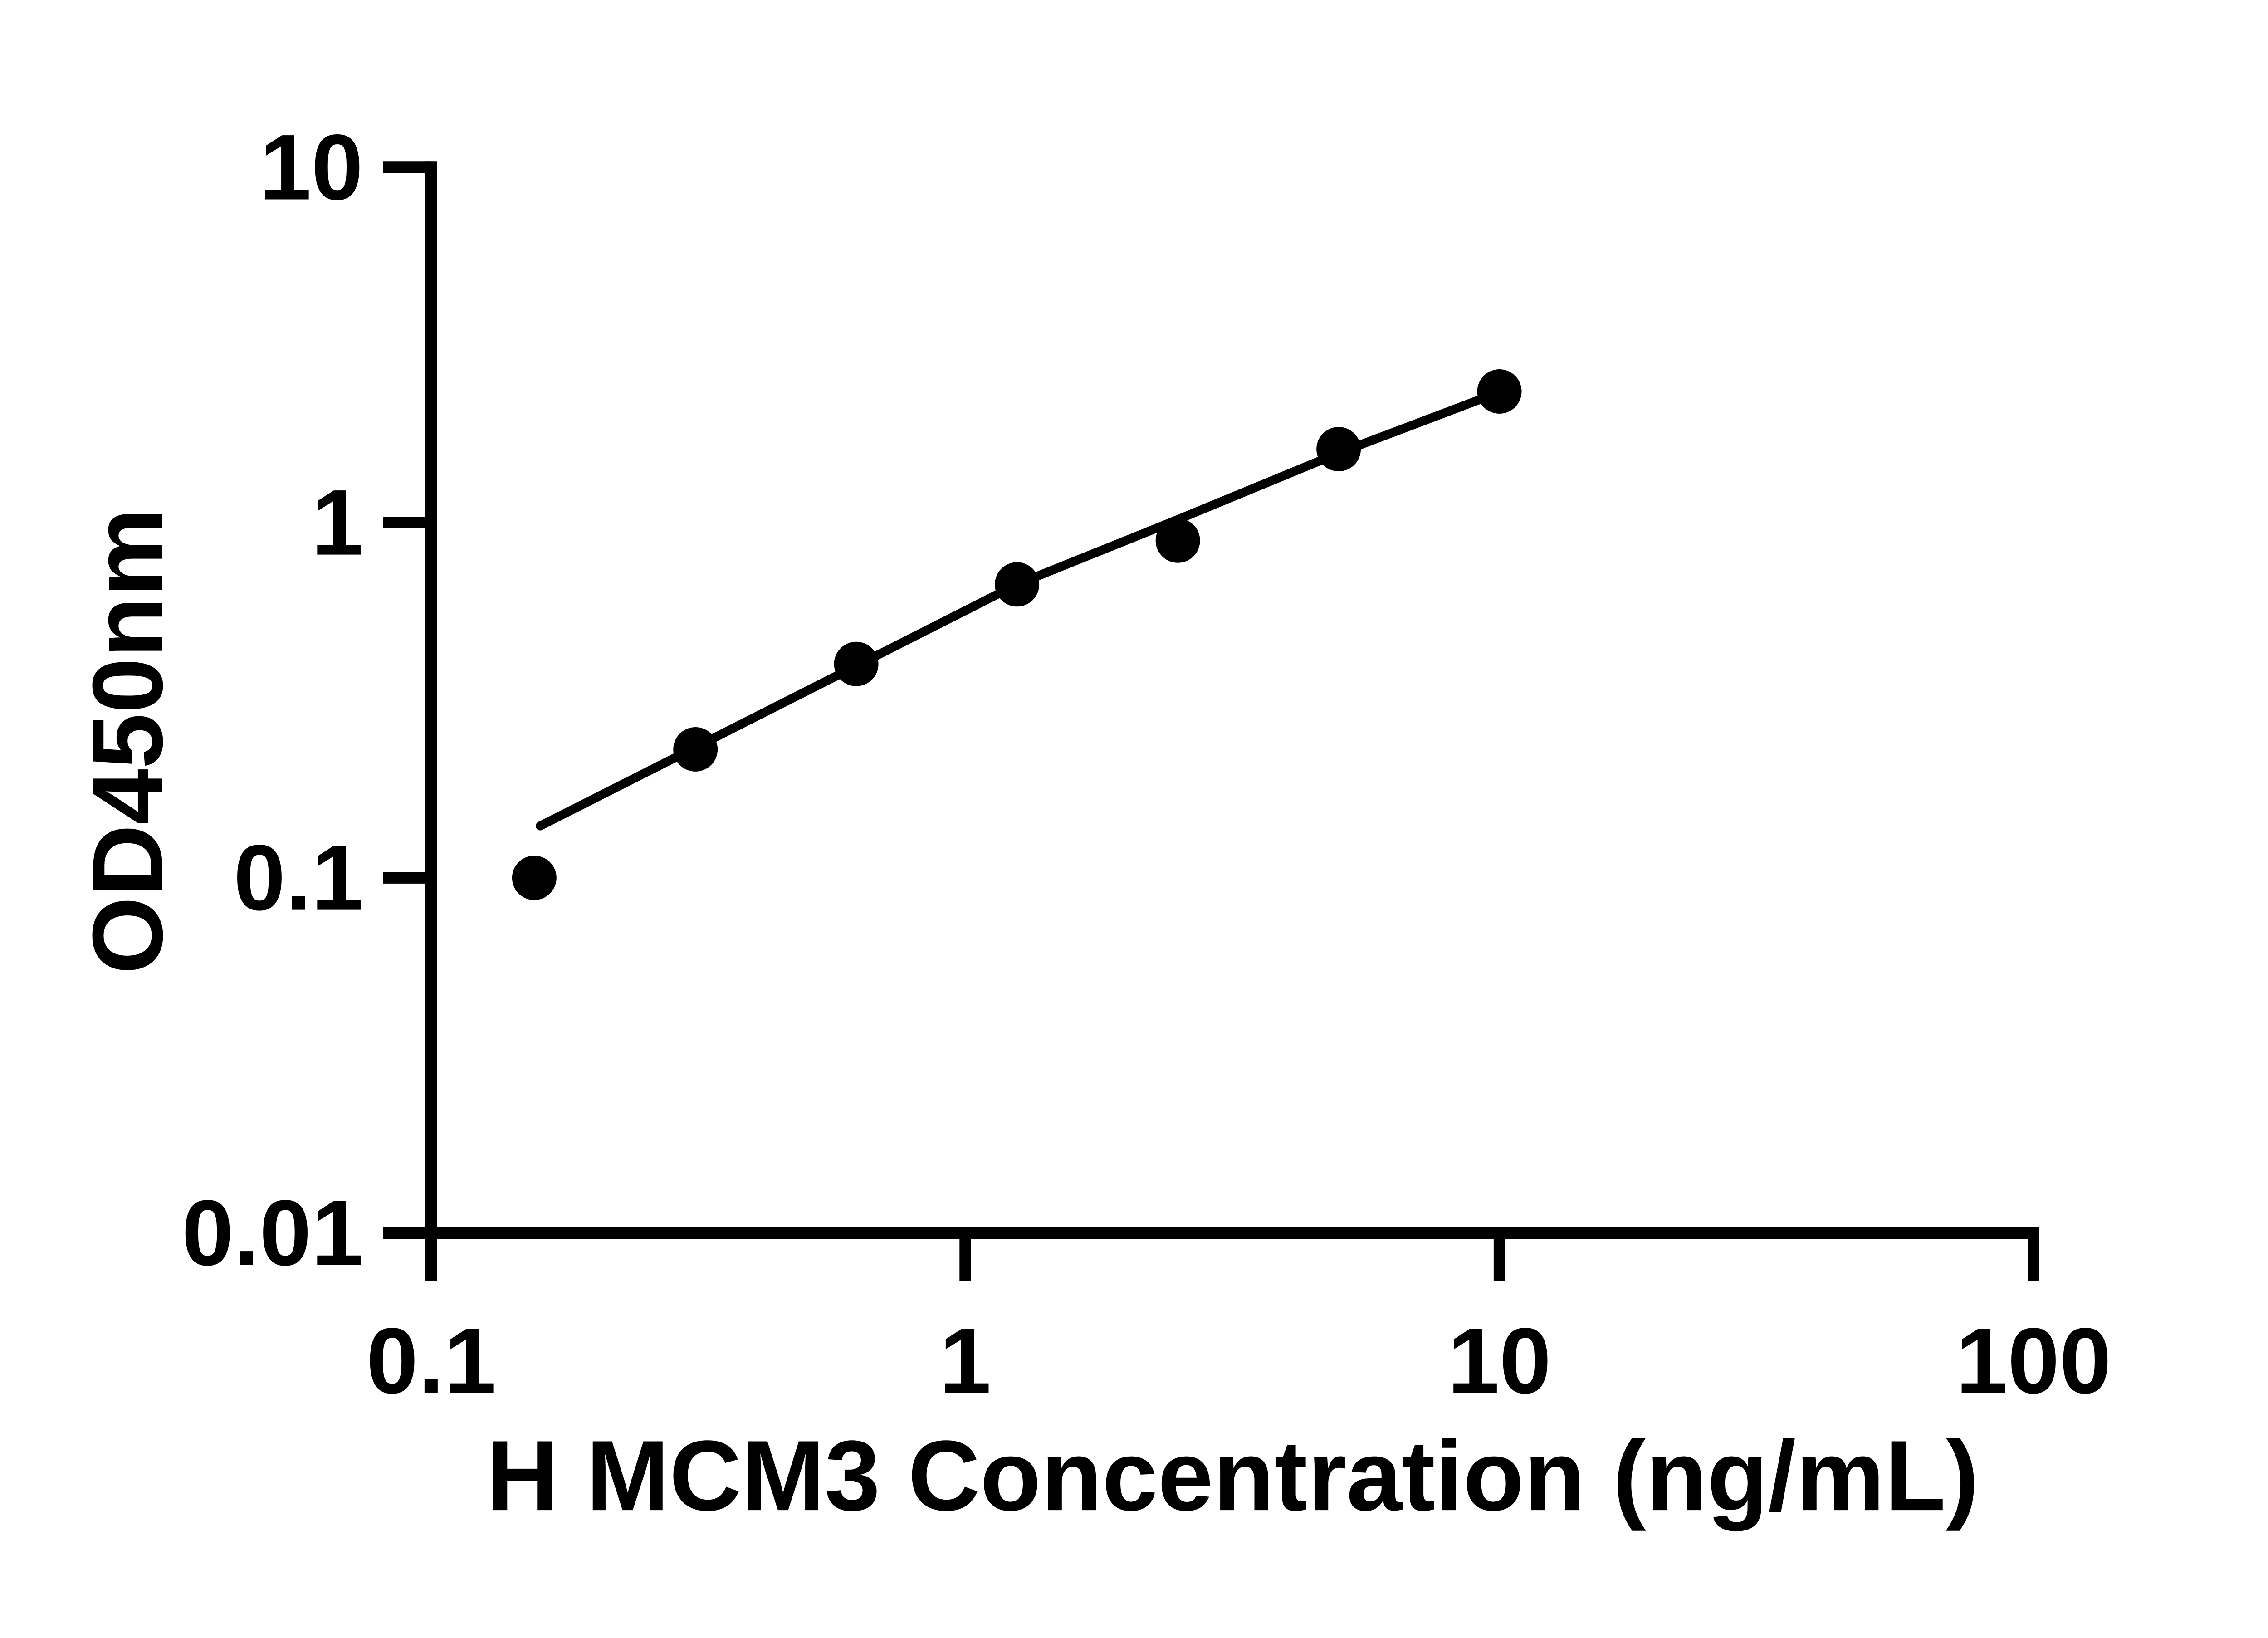  Describe the element at coordinates (311, 167) in the screenshot. I see `y-tick-label: 10` at that location.